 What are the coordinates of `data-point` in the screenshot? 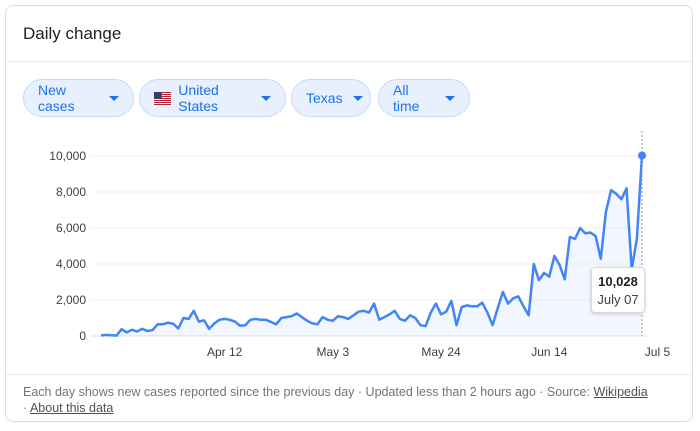 It's located at (642, 155).